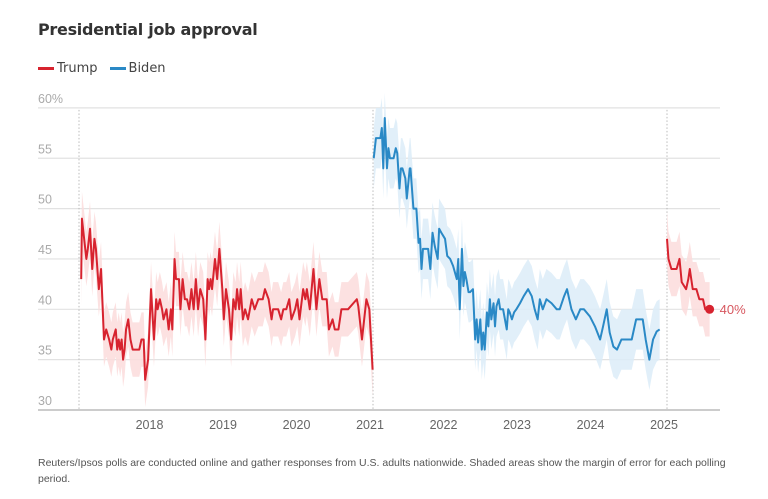  I want to click on x-tick-label: 2025, so click(664, 425).